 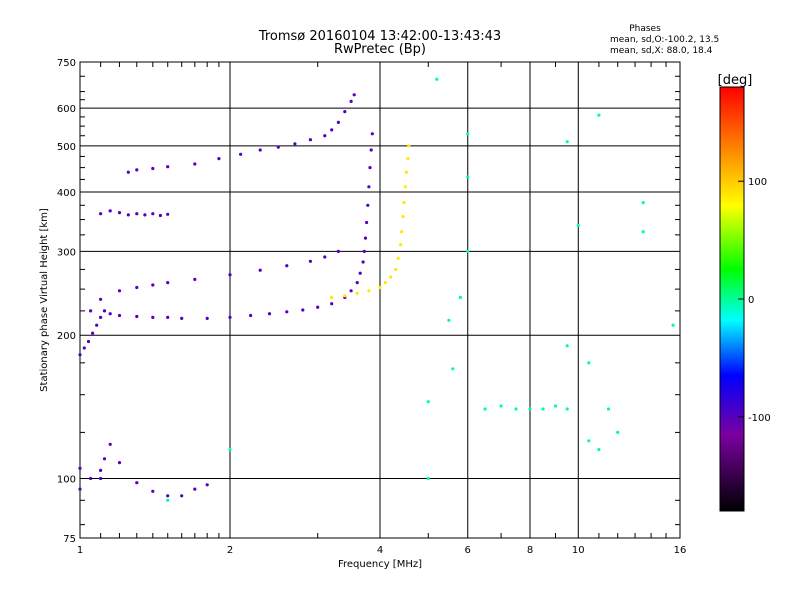 I want to click on x-tick-label: 2, so click(x=230, y=550).